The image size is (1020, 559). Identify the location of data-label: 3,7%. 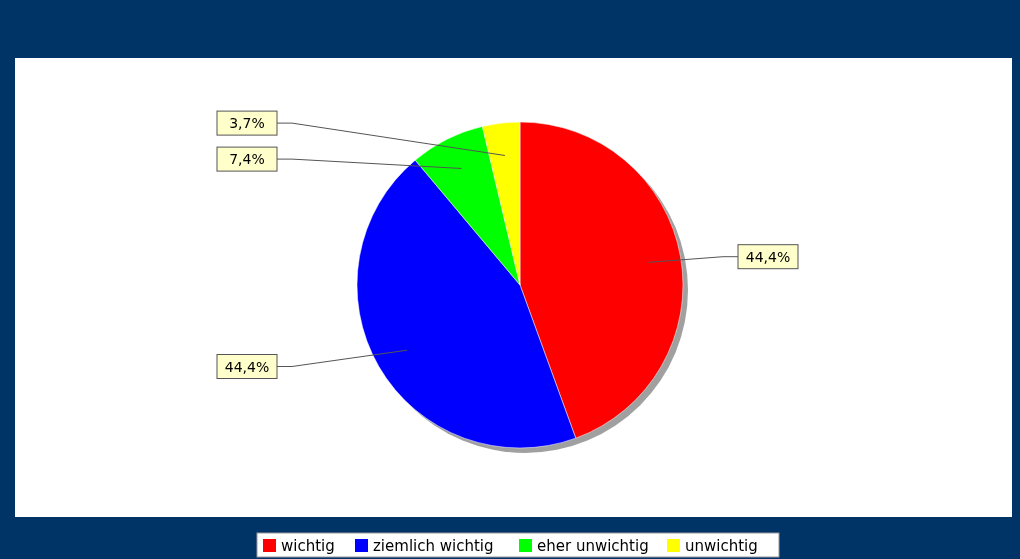
(247, 123).